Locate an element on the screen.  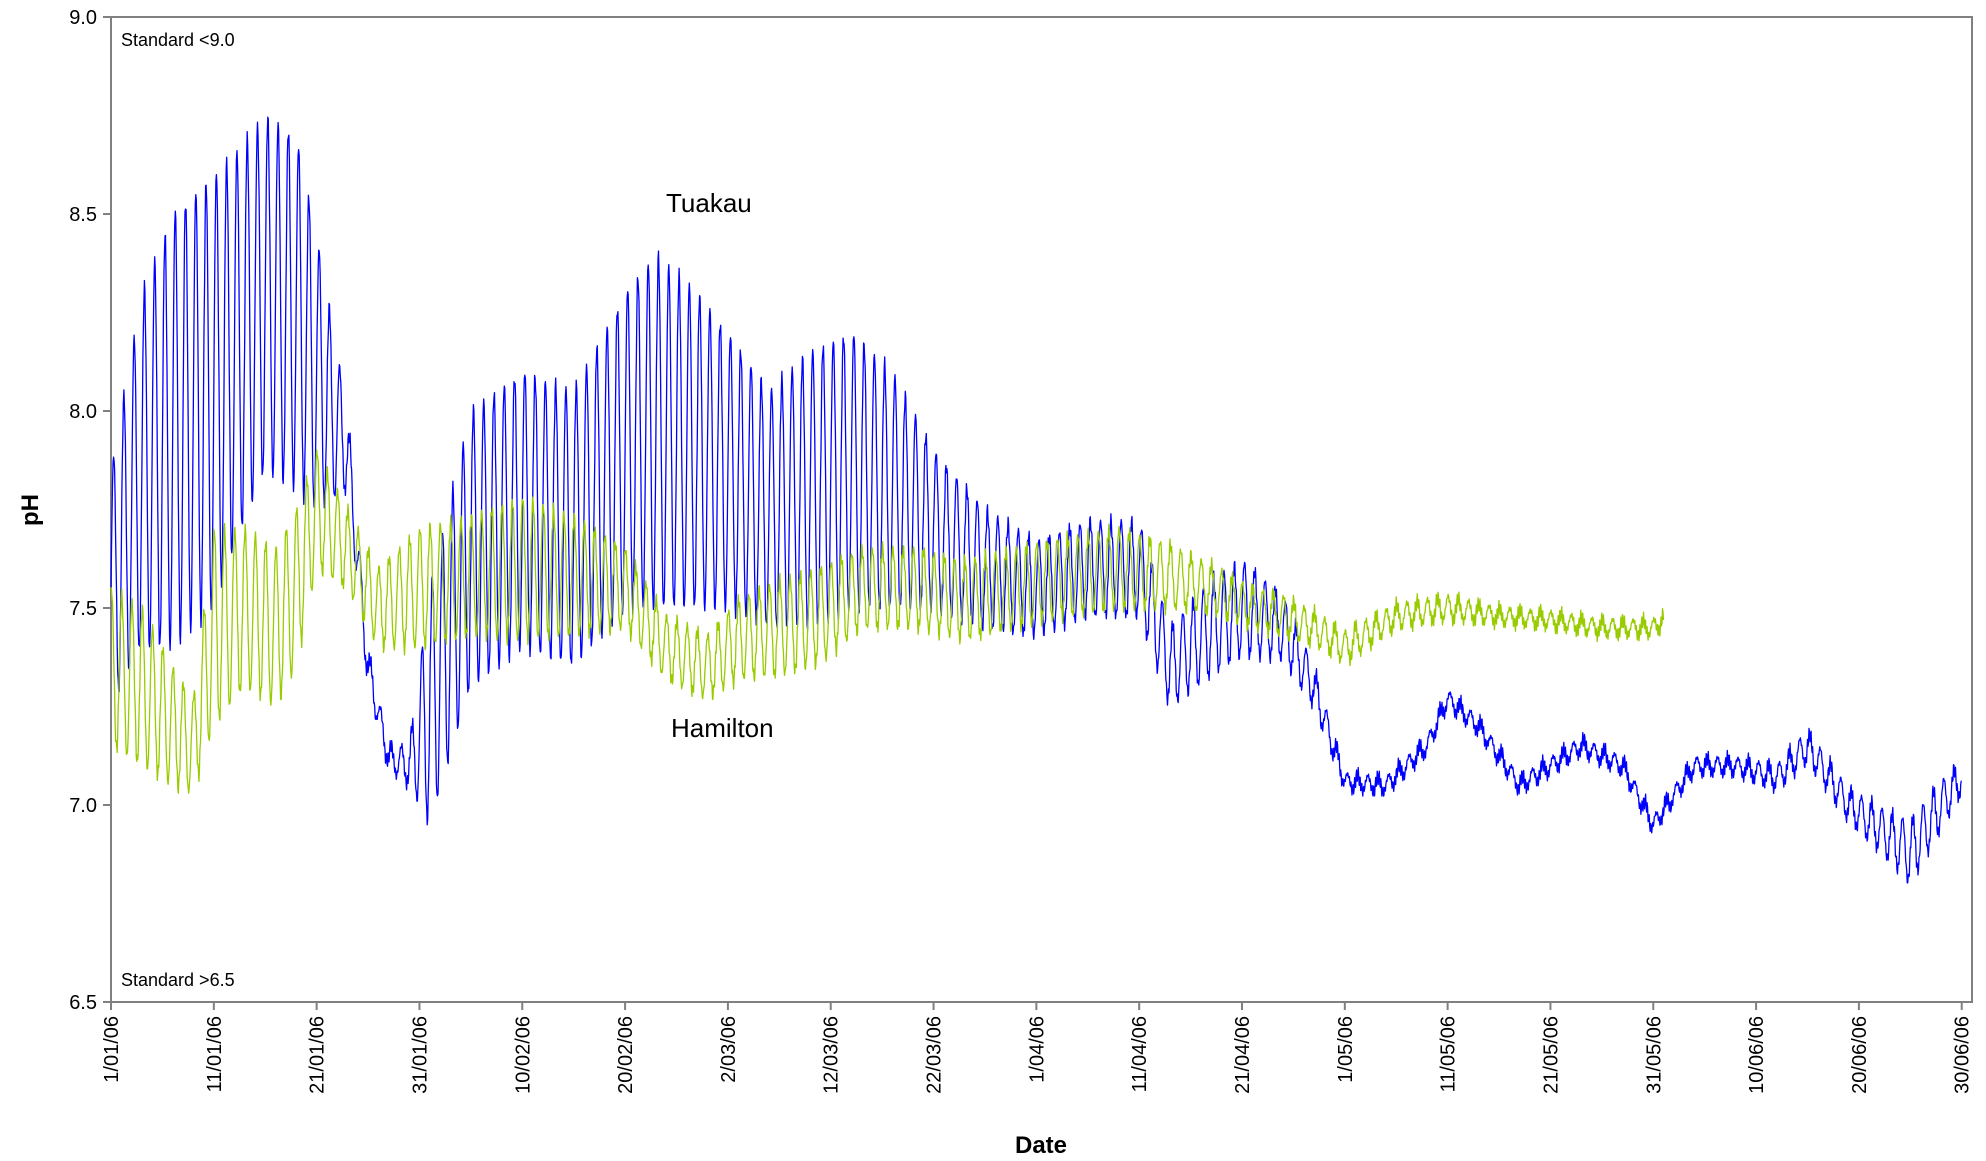
x-tick-label: 1/01/06 is located at coordinates (112, 1049).